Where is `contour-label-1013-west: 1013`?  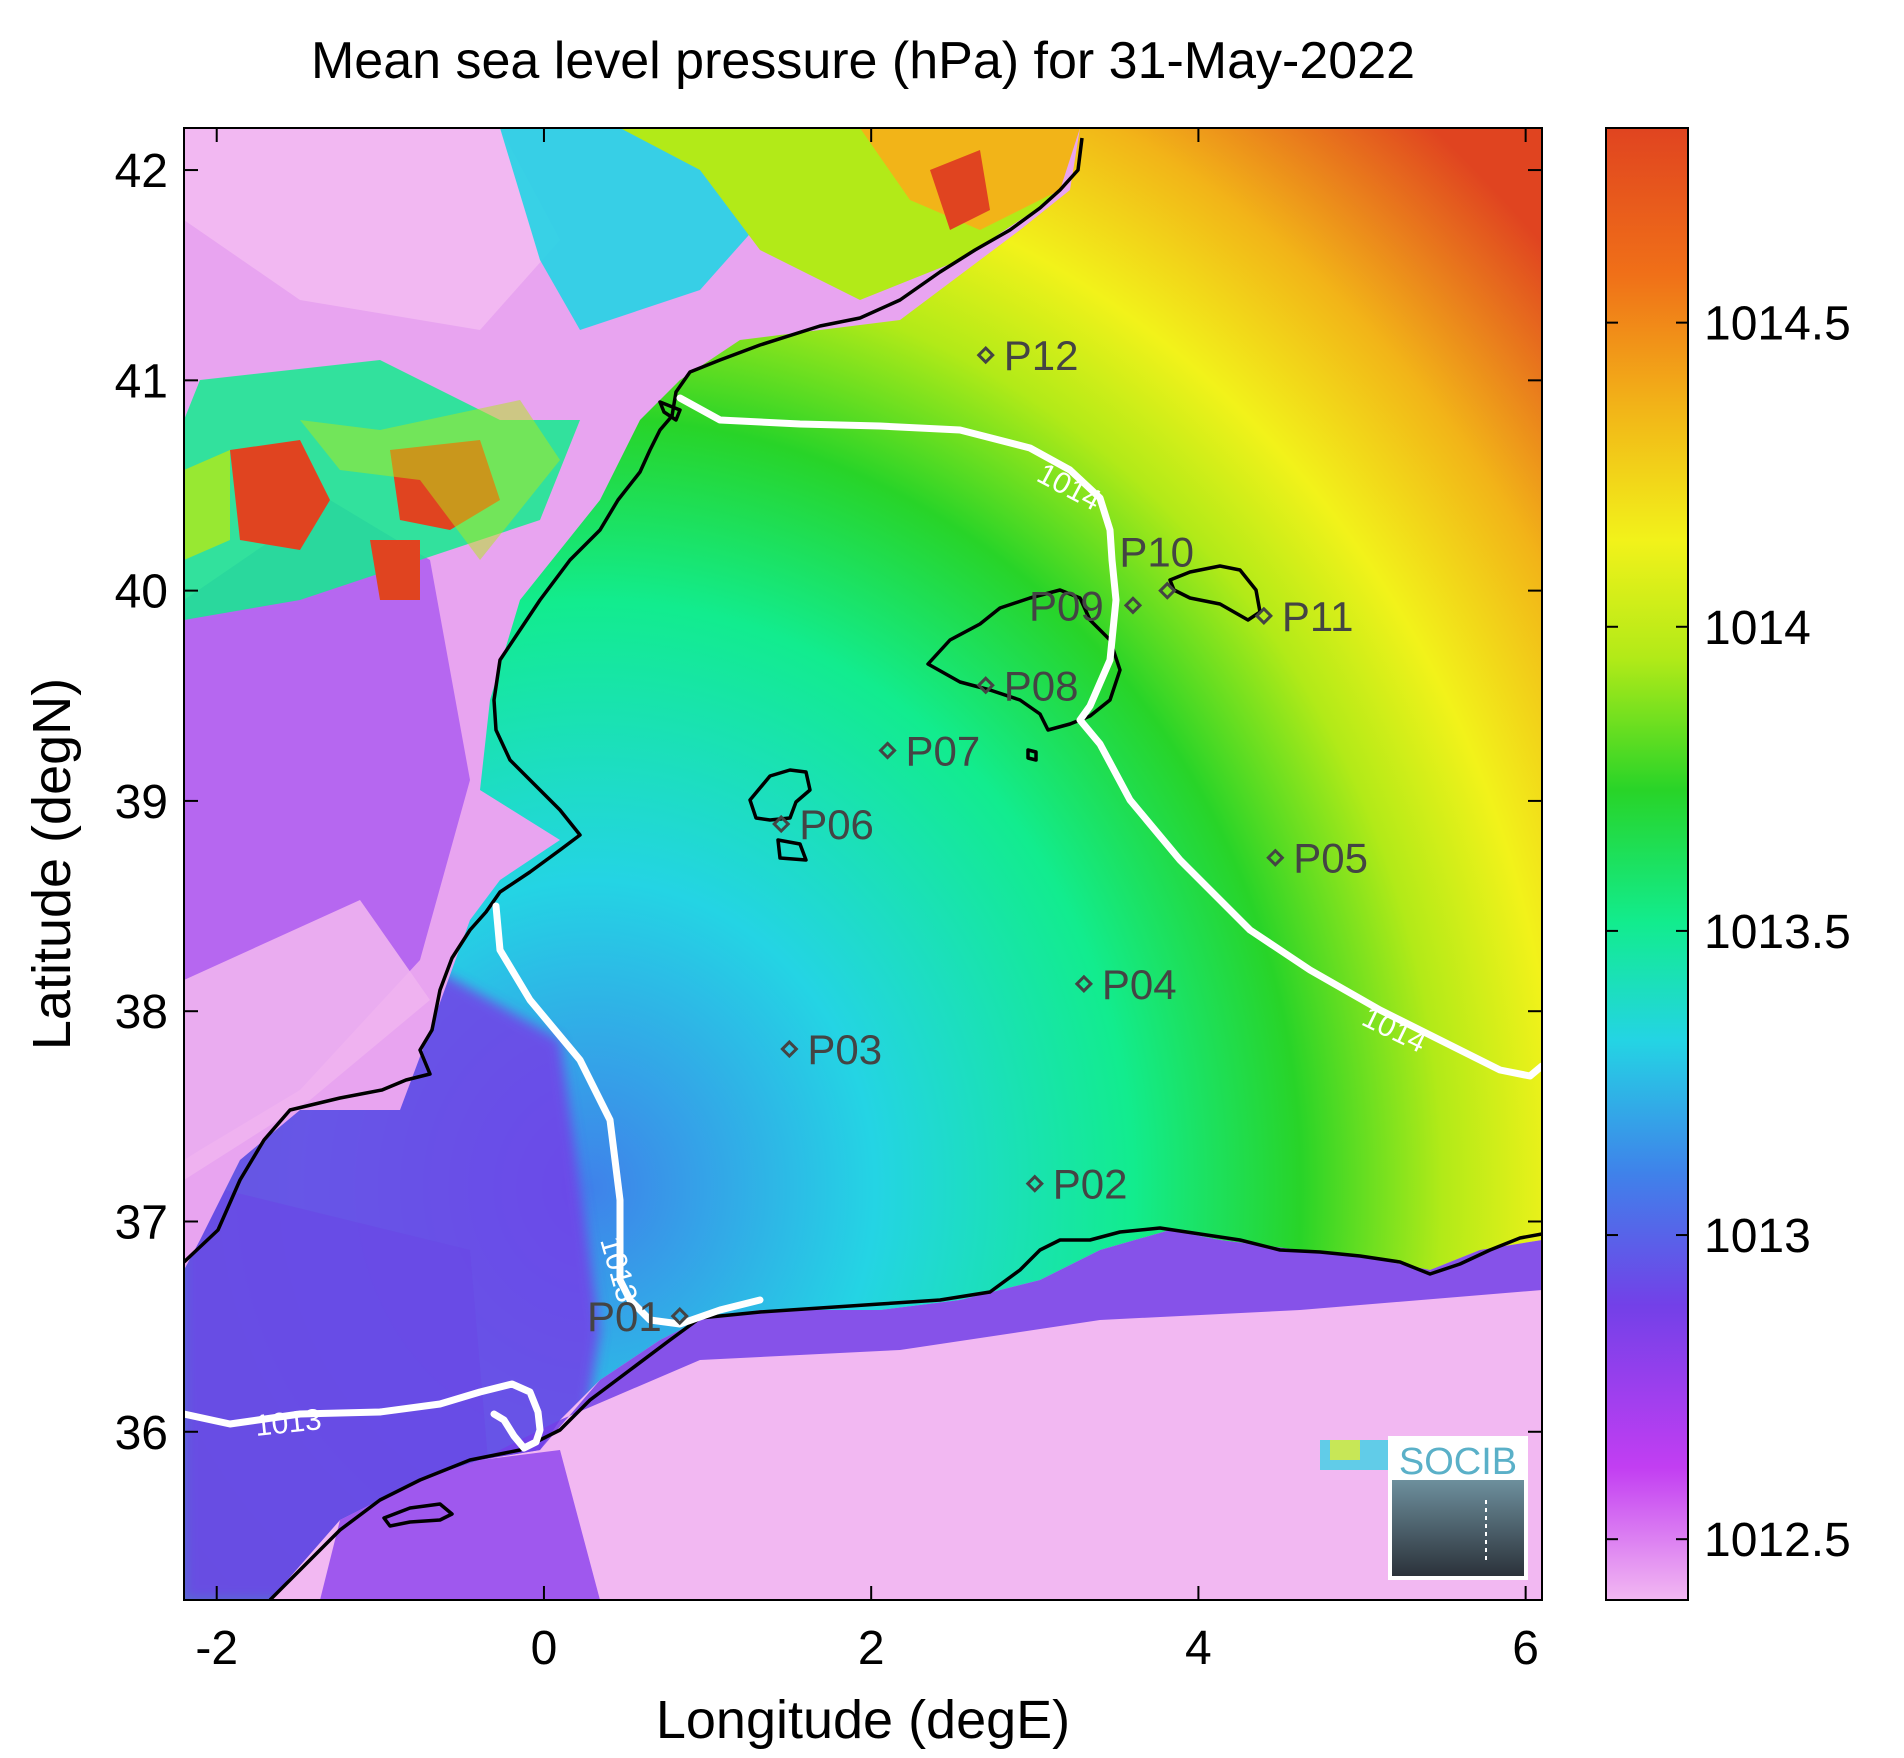
contour-label-1013-west: 1013 is located at coordinates (288, 1423).